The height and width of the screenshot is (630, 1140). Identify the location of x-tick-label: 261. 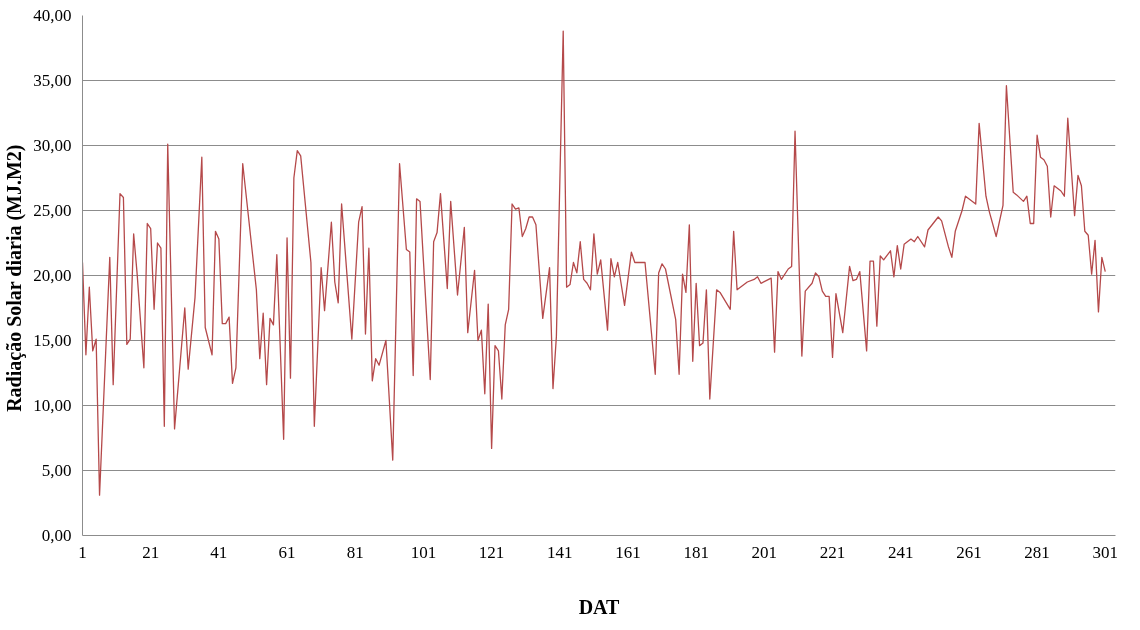
(969, 552).